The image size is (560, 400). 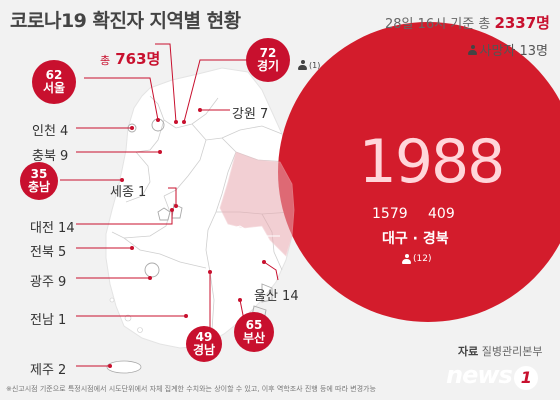 What do you see at coordinates (268, 66) in the screenshot?
I see `gyeonggi-name: 경기` at bounding box center [268, 66].